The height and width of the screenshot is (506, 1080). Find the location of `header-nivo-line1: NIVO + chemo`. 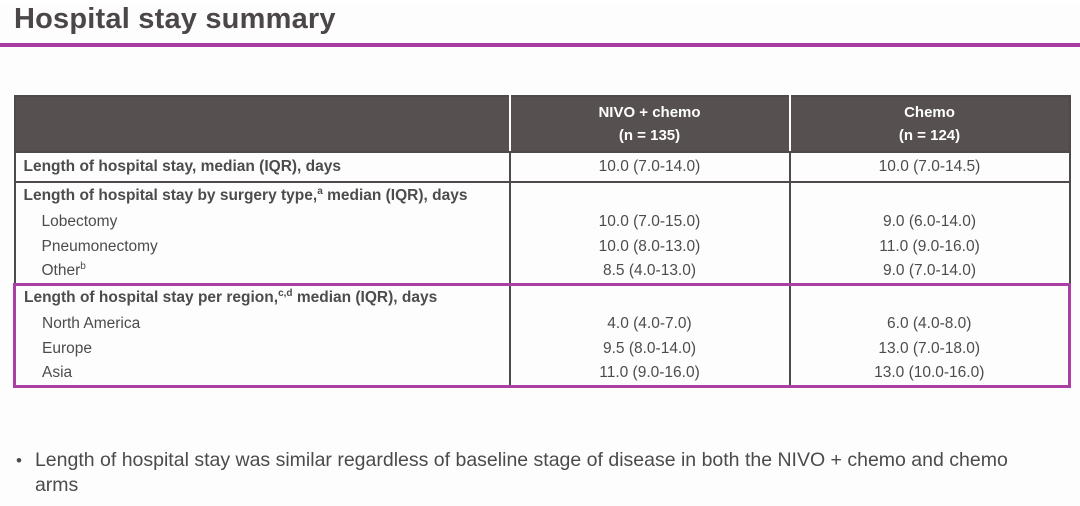

header-nivo-line1: NIVO + chemo is located at coordinates (649, 112).